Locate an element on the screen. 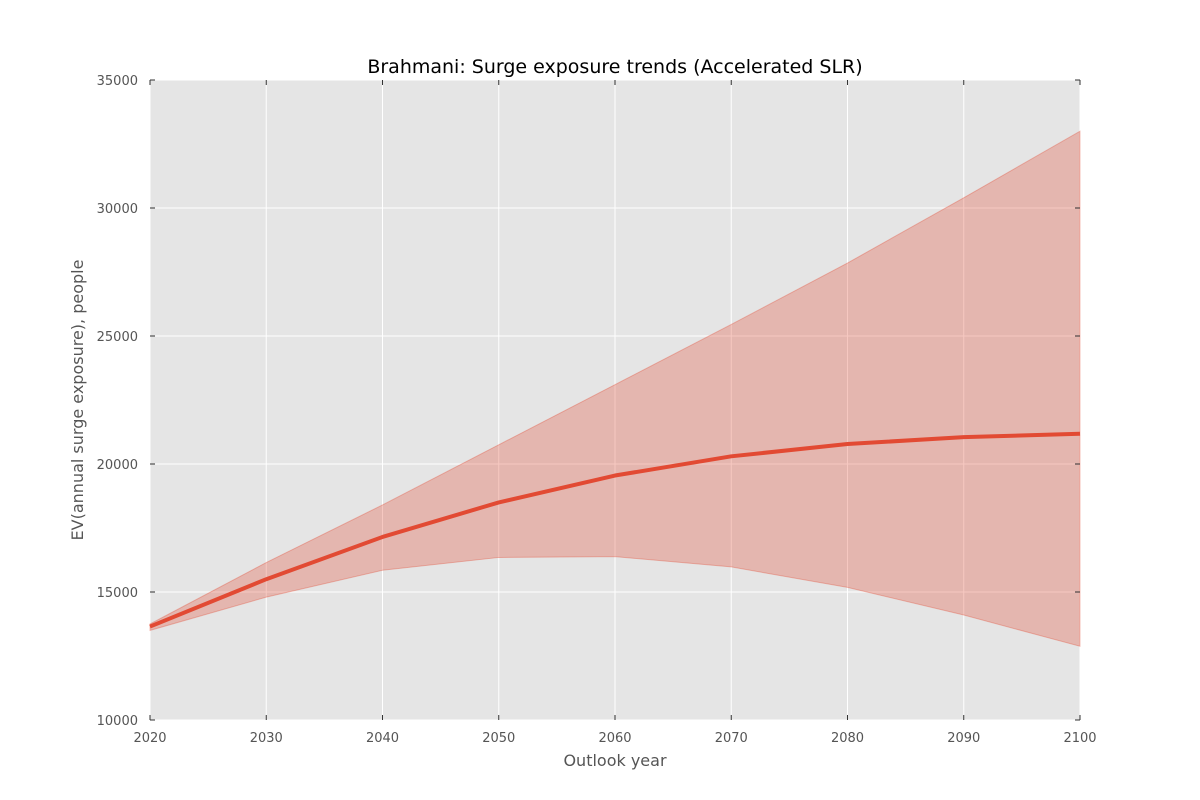  x-tick-label: 2030 is located at coordinates (266, 738).